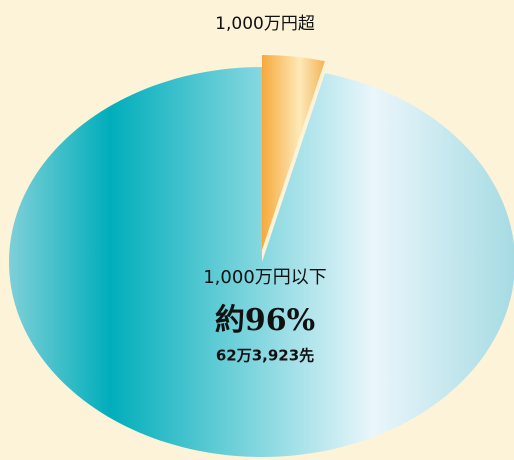 This screenshot has width=514, height=460. What do you see at coordinates (265, 24) in the screenshot?
I see `slice-label: 1,000万円超` at bounding box center [265, 24].